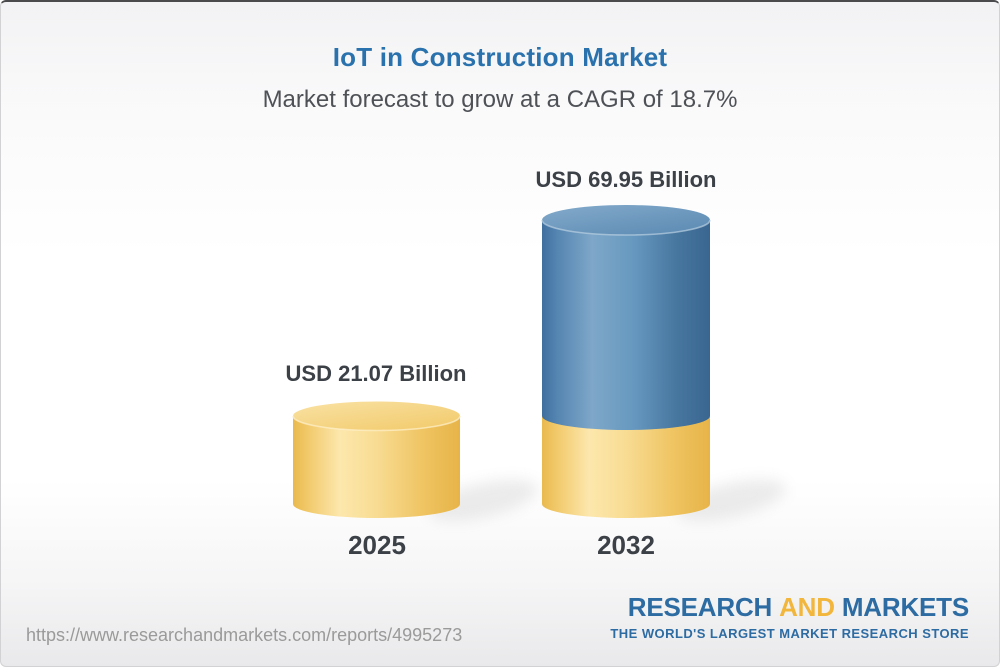  Describe the element at coordinates (626, 545) in the screenshot. I see `axis-label-2032: 2032` at that location.